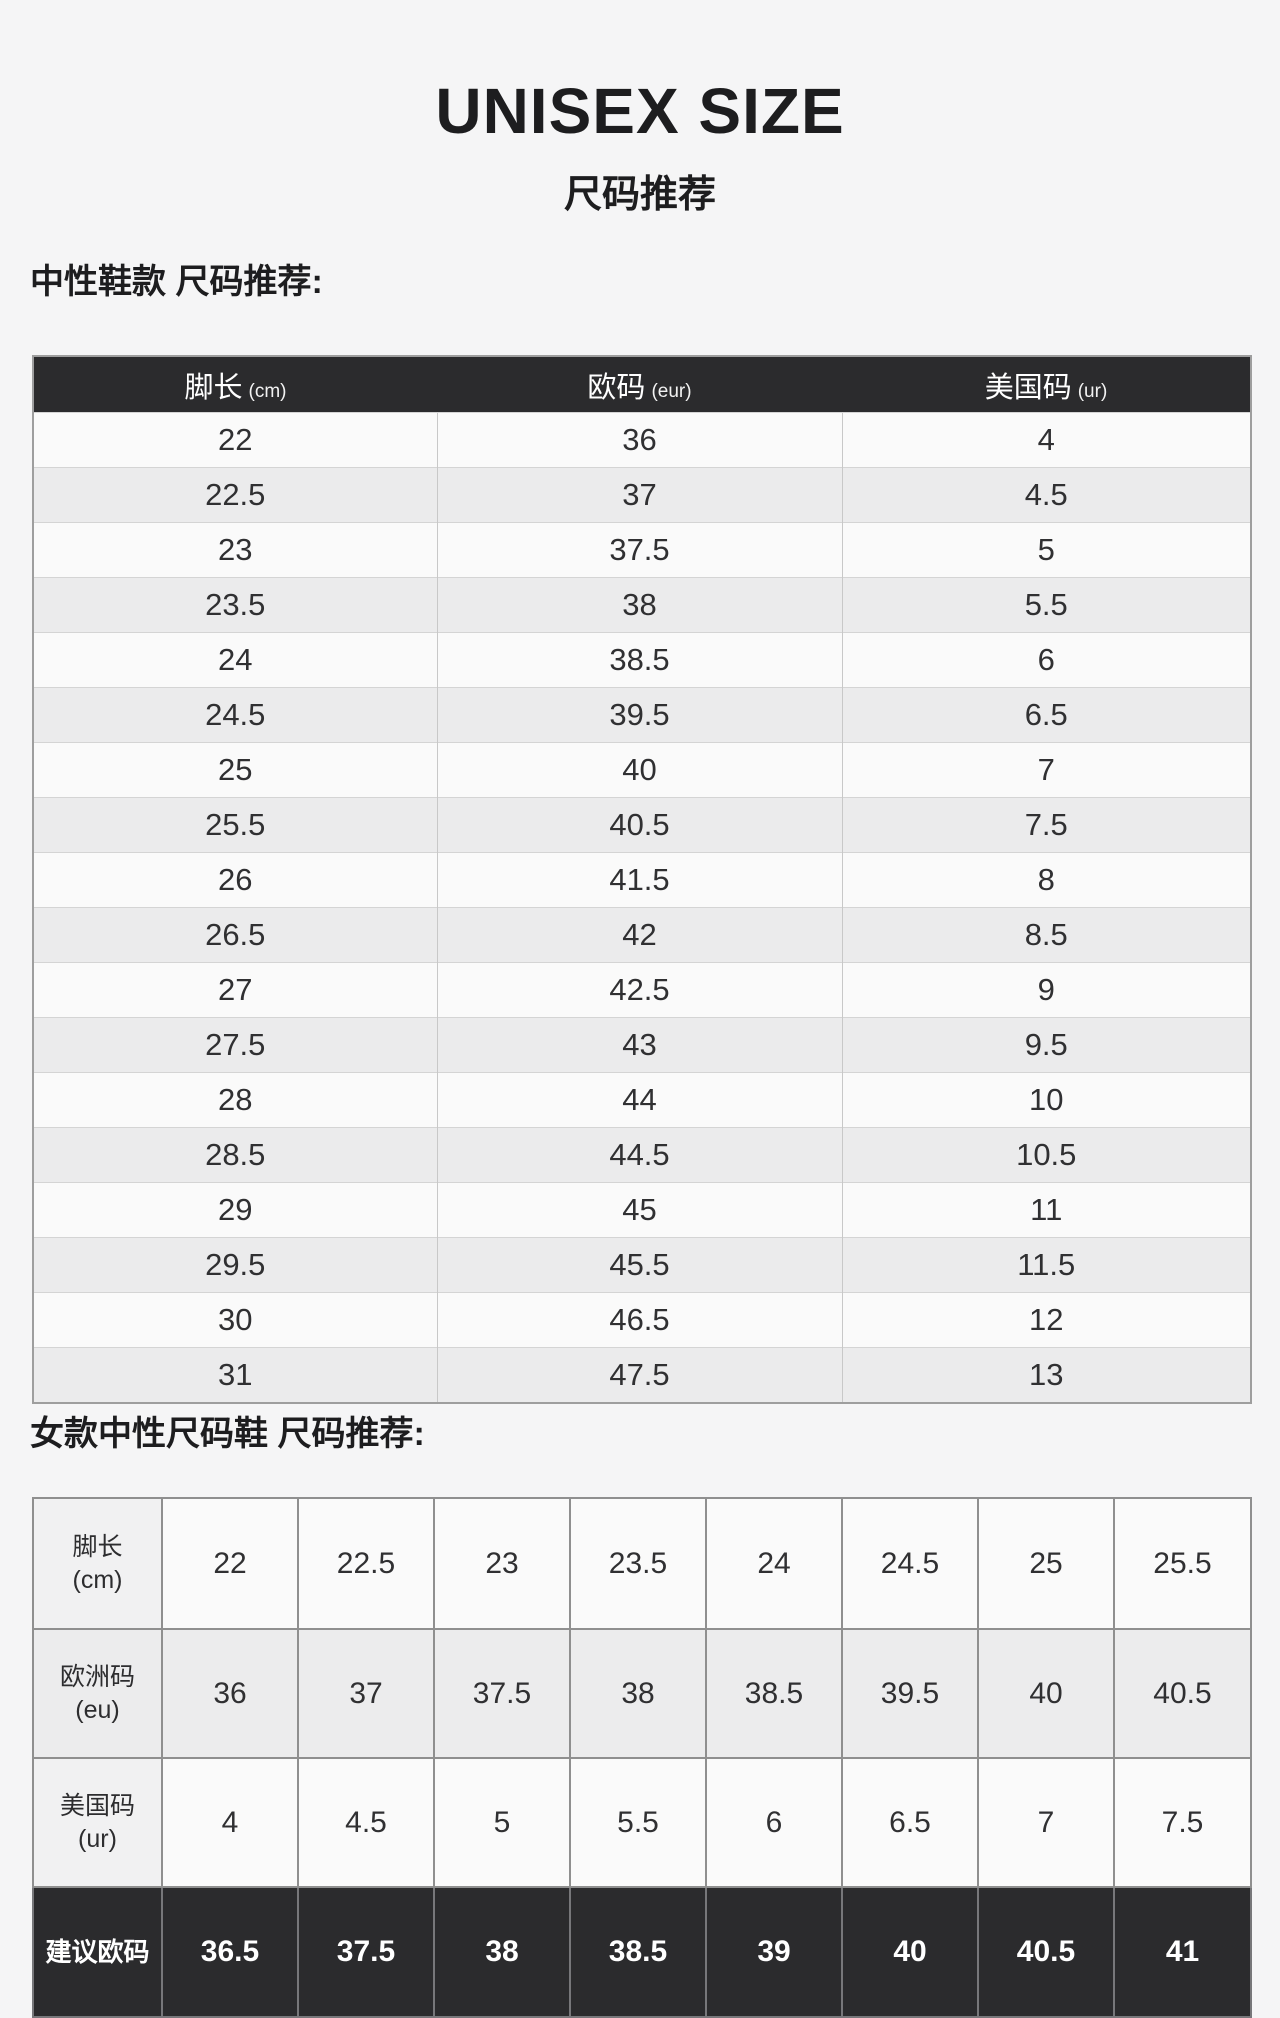  I want to click on table-row: 31 47.5 13, so click(642, 1375).